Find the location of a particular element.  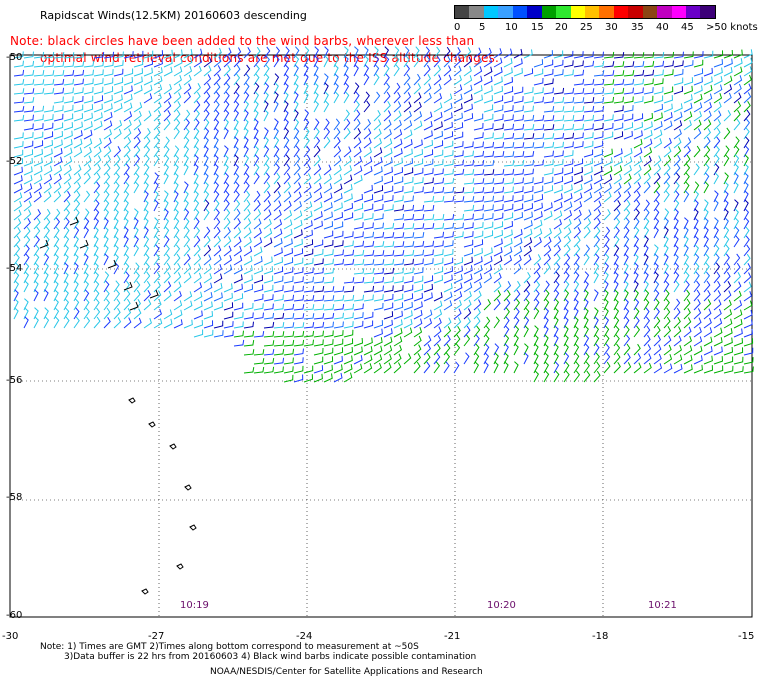

contamination-circle is located at coordinates (145, 591).